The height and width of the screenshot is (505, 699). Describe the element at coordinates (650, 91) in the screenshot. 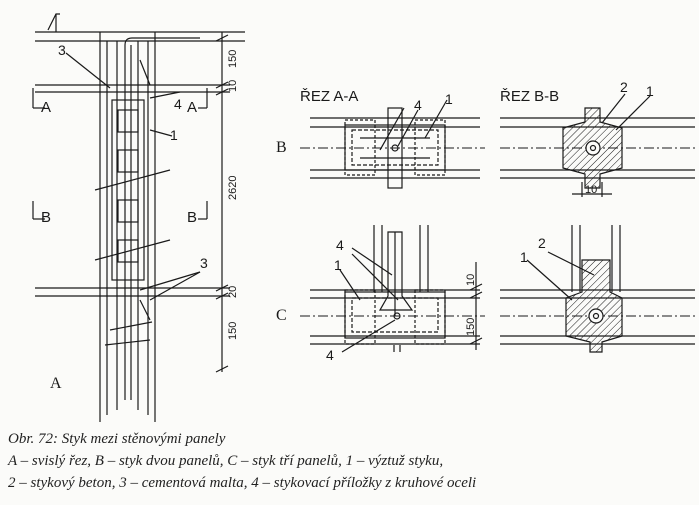

I see `callout-1-b-bb: 1` at that location.